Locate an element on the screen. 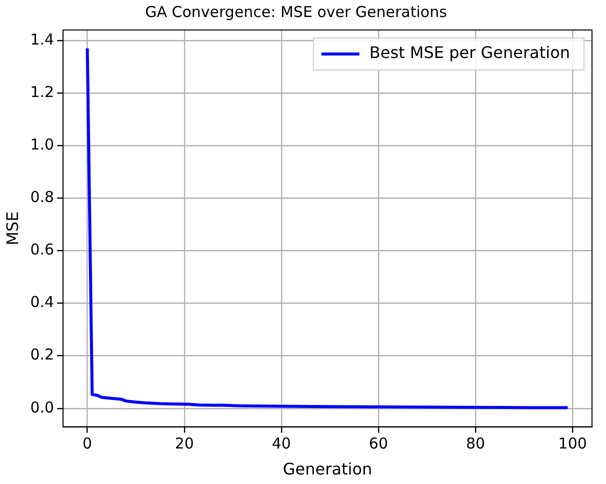 This screenshot has height=484, width=606. x-tick-label: 20 is located at coordinates (184, 443).